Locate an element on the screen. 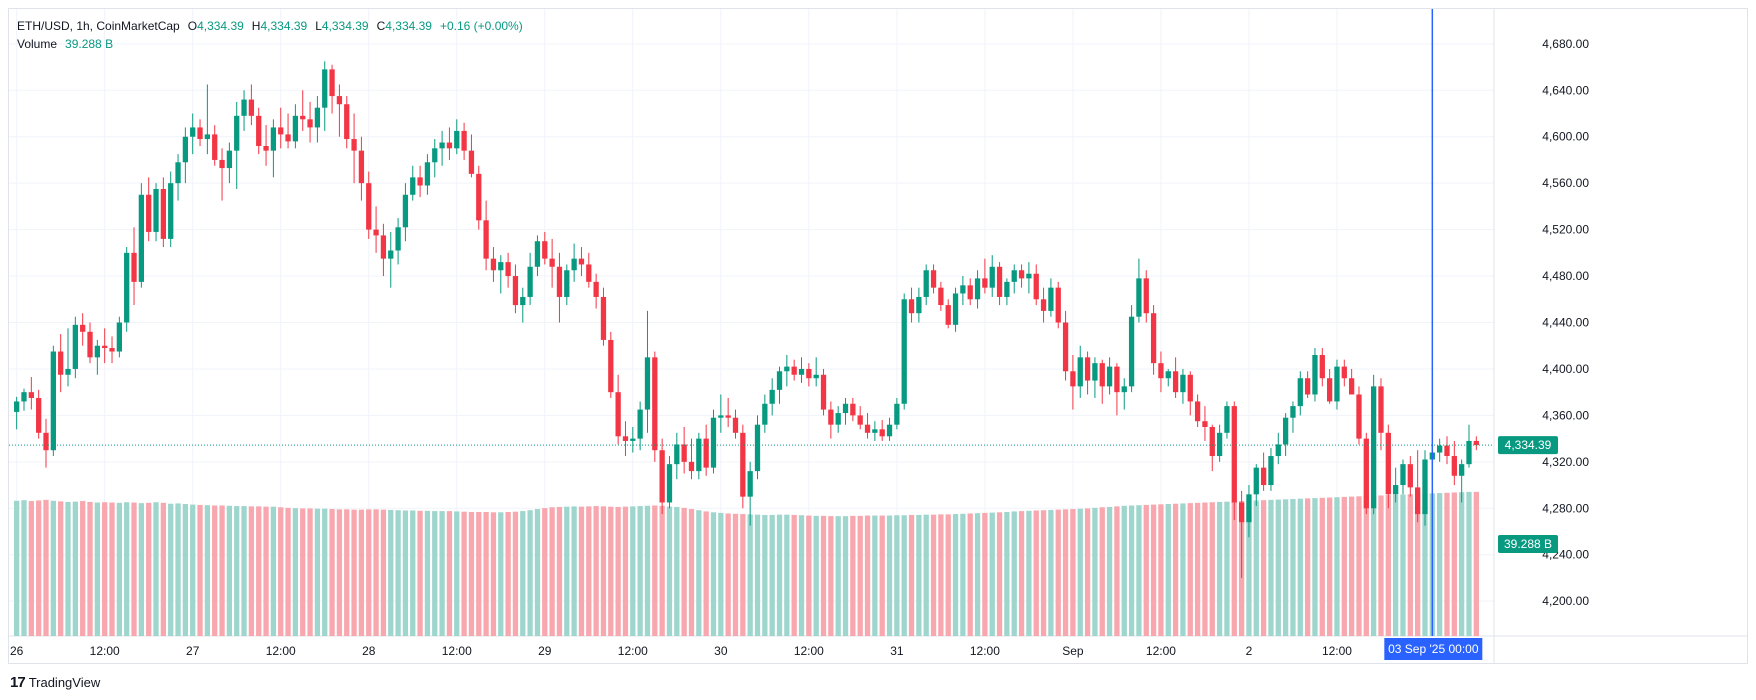 The height and width of the screenshot is (700, 1756). price-tick-label: 4,400.00 is located at coordinates (1565, 369).